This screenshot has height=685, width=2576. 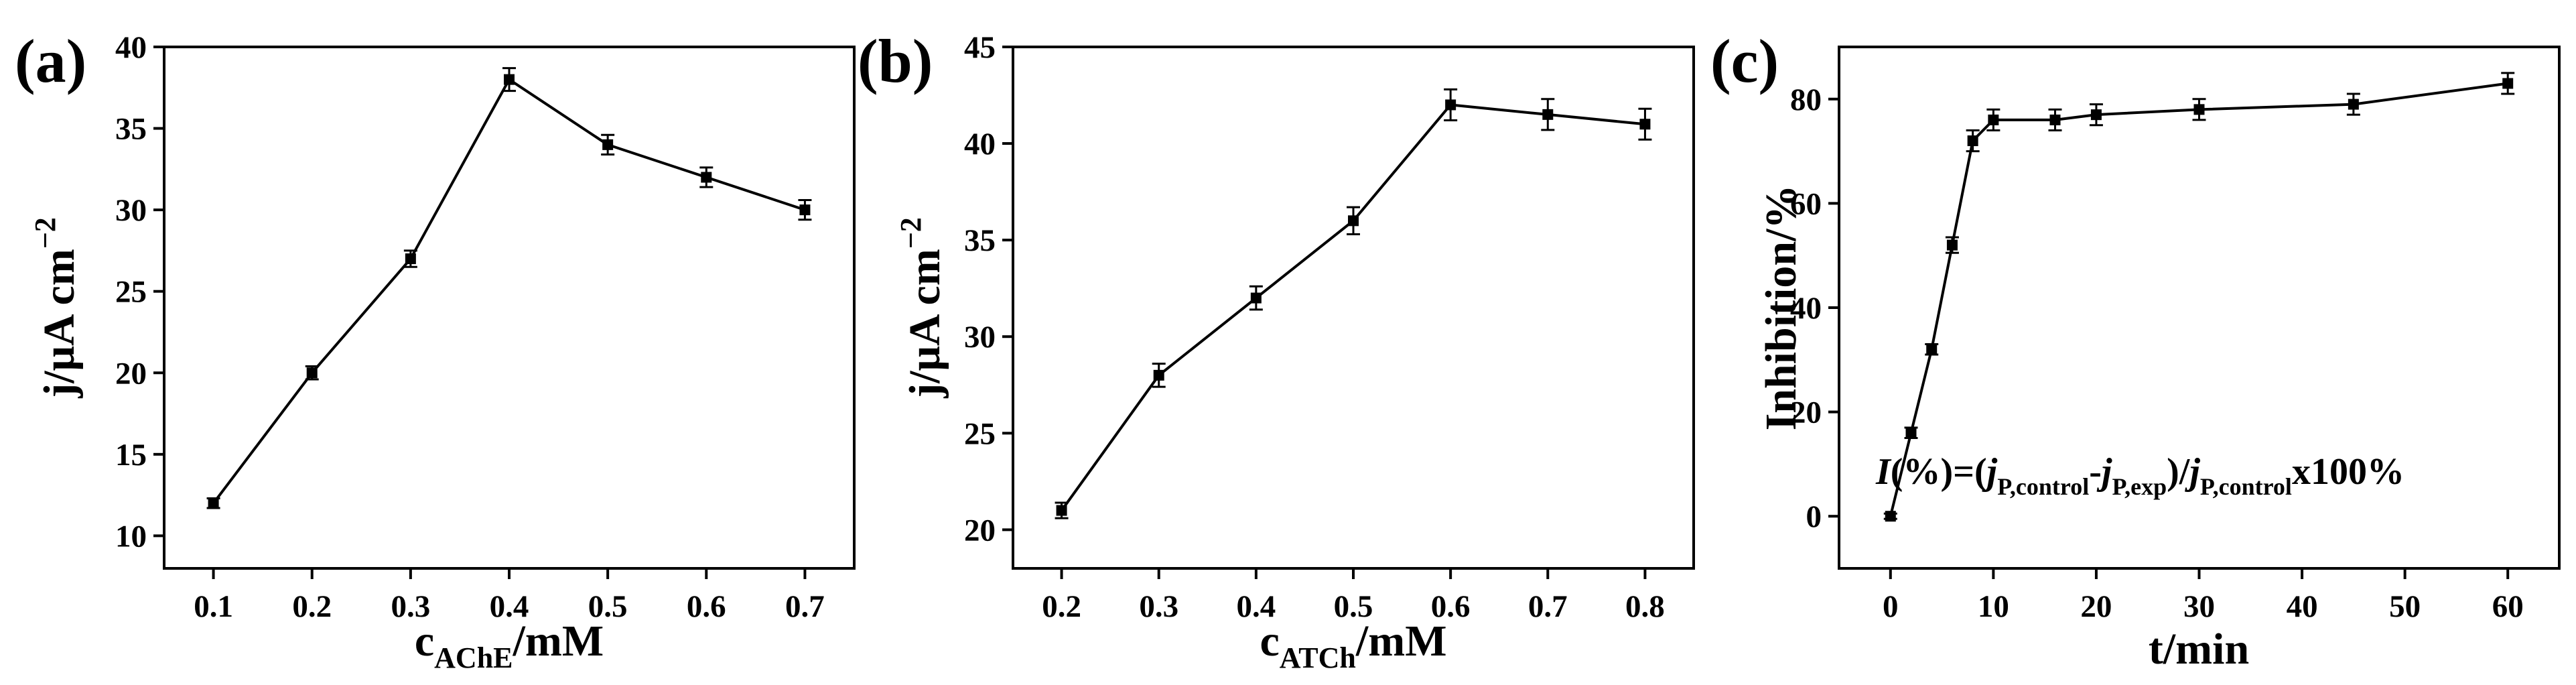 I want to click on formula-part: I, so click(x=1884, y=472).